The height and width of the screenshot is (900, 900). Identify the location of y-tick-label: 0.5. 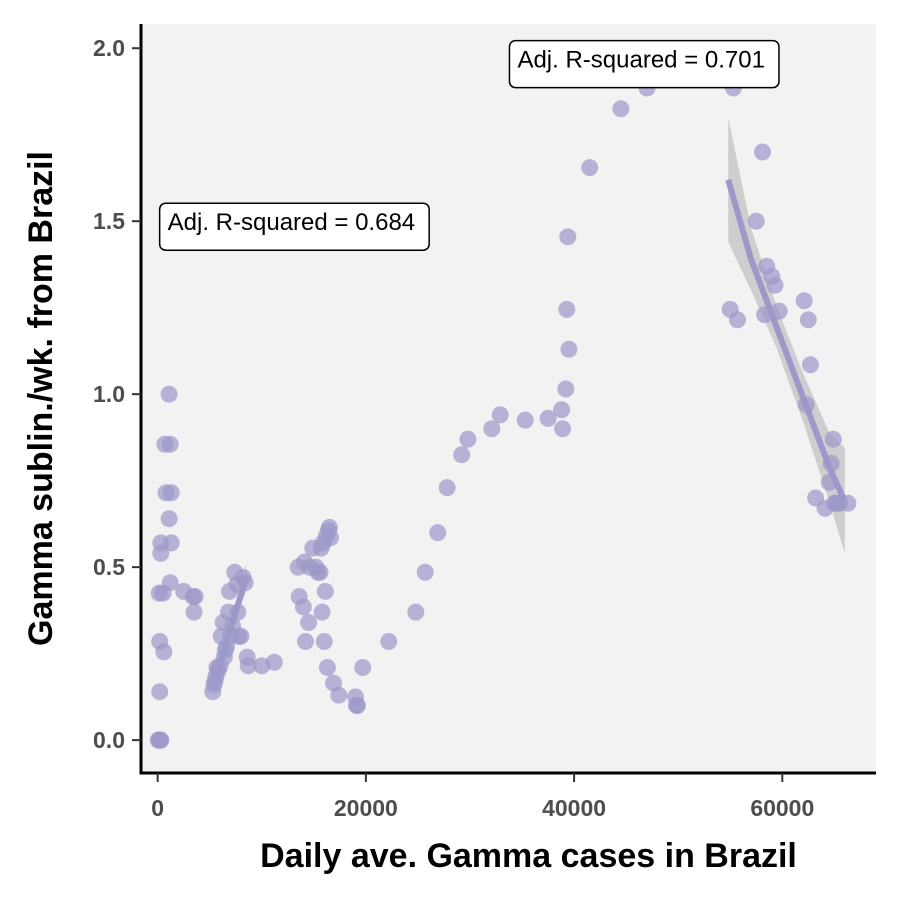
(109, 567).